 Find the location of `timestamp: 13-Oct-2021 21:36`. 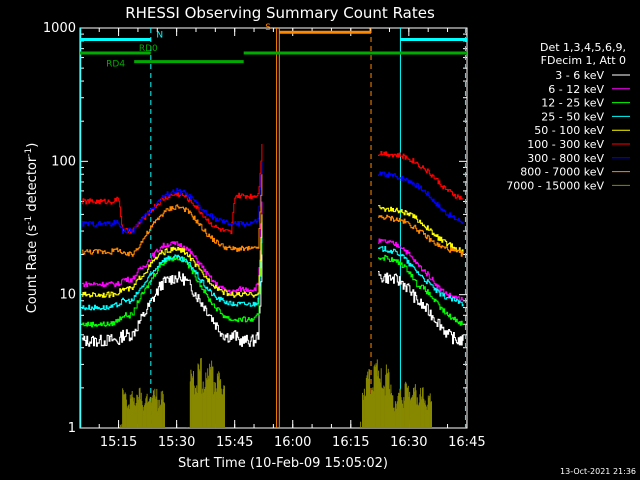

timestamp: 13-Oct-2021 21:36 is located at coordinates (598, 471).